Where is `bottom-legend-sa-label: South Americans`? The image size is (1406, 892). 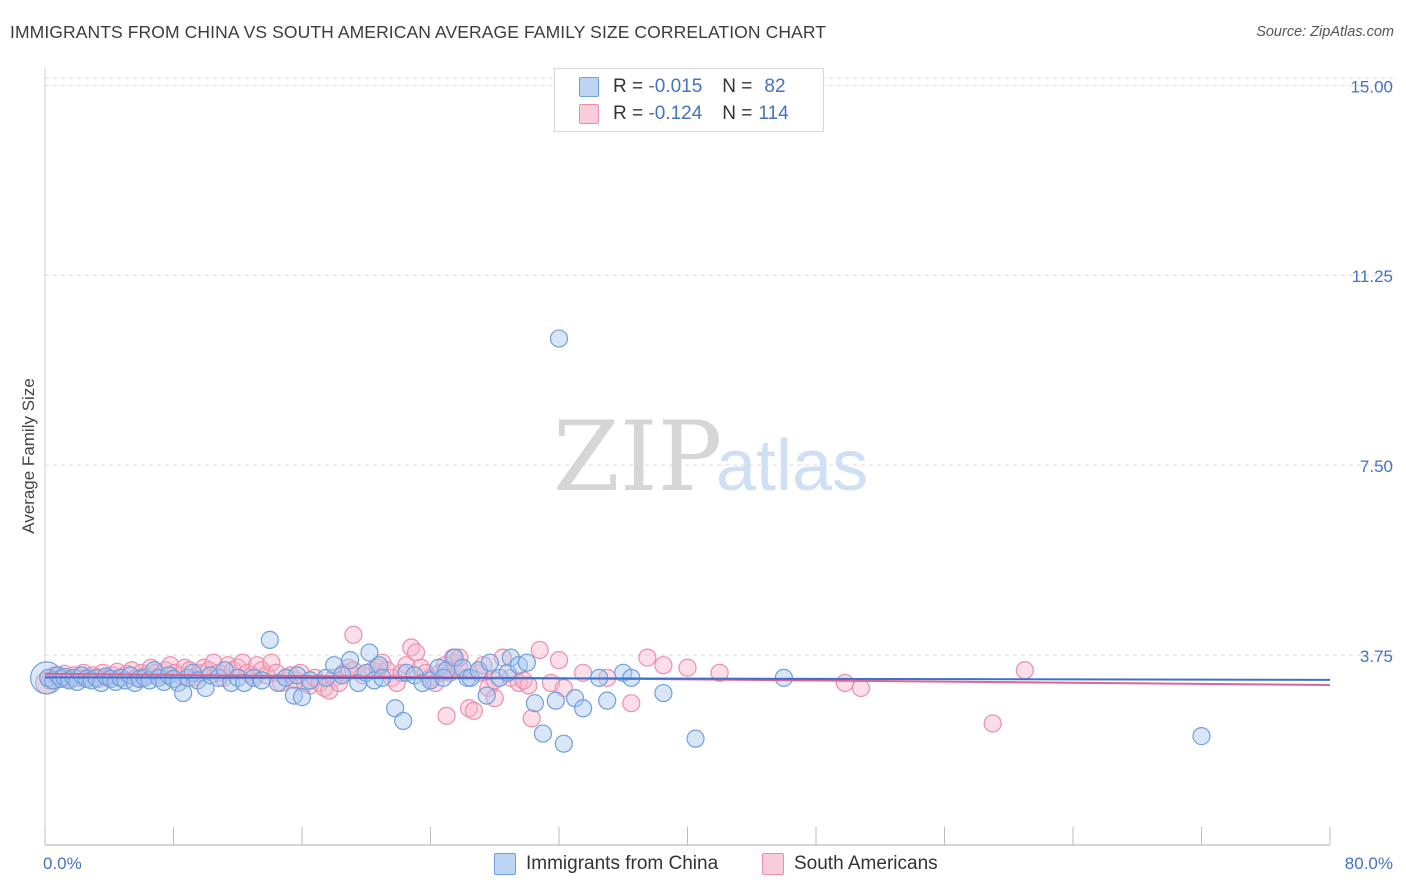 bottom-legend-sa-label: South Americans is located at coordinates (866, 863).